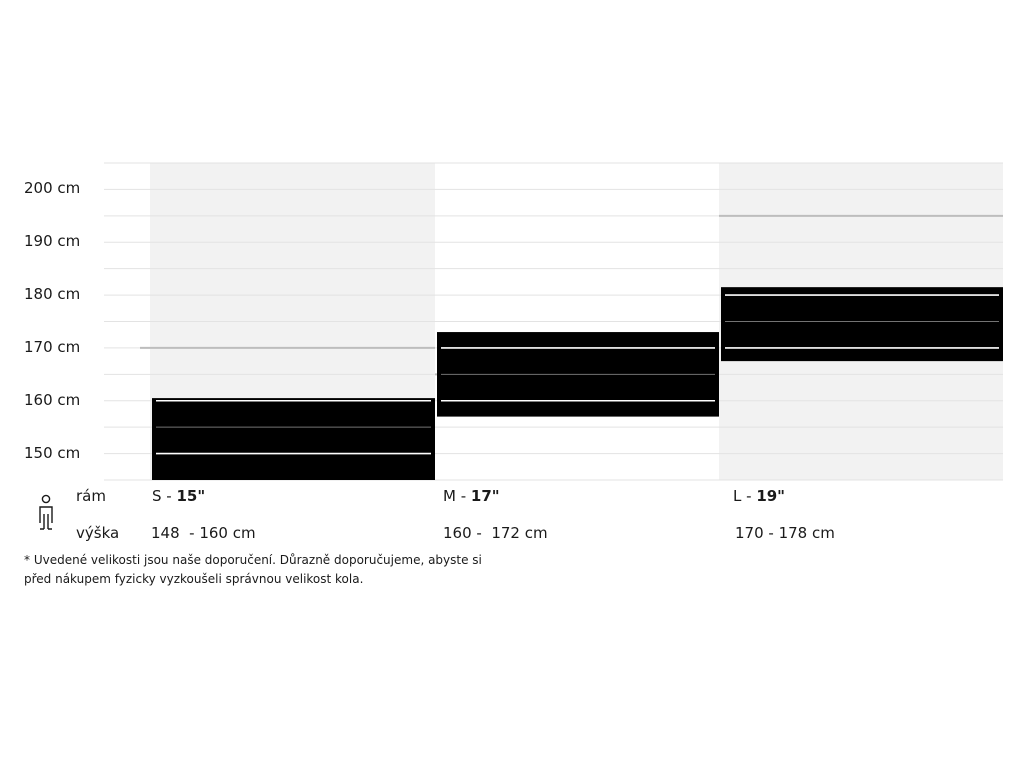 This screenshot has height=768, width=1024. Describe the element at coordinates (91, 496) in the screenshot. I see `frame-row-label: rám` at that location.